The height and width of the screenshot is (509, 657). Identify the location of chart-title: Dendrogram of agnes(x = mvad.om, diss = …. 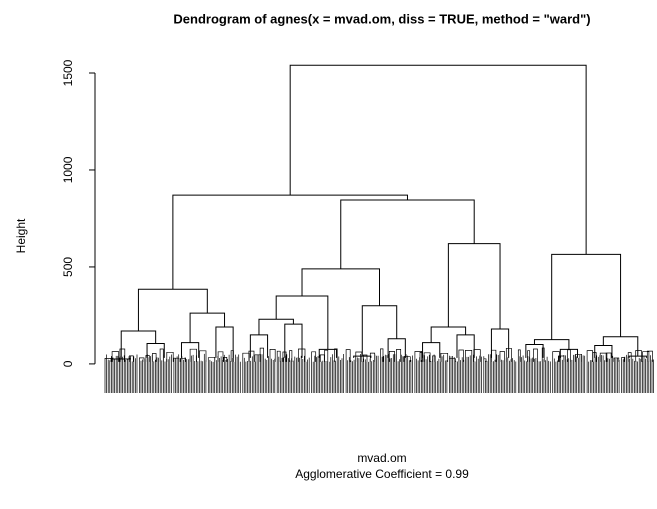
(381, 18).